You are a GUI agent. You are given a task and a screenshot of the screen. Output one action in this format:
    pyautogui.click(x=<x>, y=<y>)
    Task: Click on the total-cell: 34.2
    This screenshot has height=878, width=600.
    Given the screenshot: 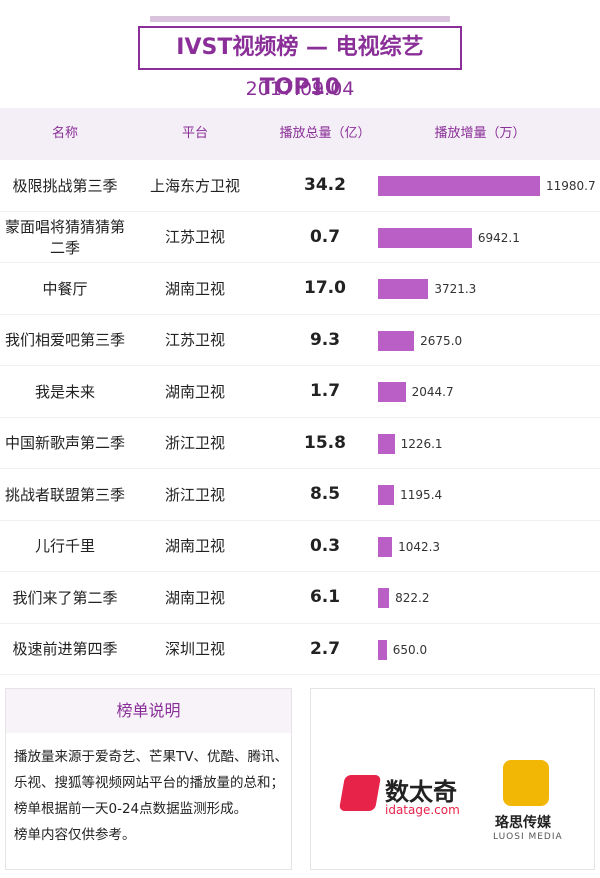 What is the action you would take?
    pyautogui.click(x=325, y=185)
    